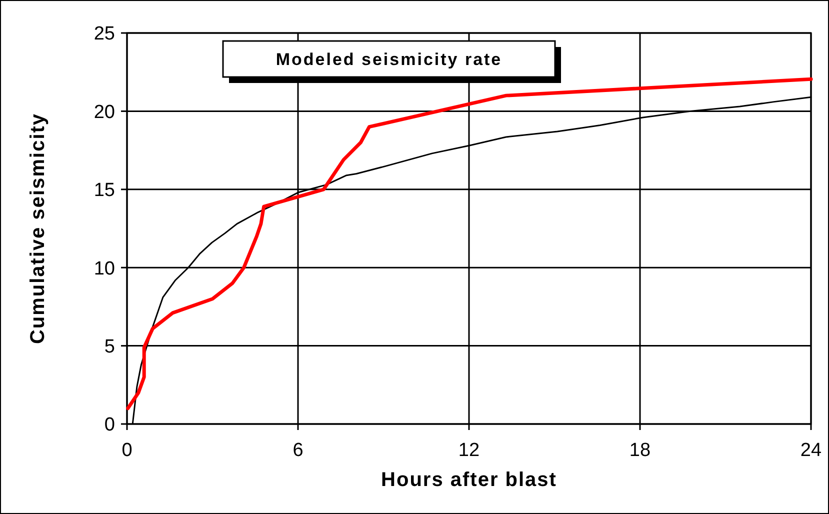 This screenshot has width=829, height=514. What do you see at coordinates (38, 228) in the screenshot?
I see `y-axis-title: Cumulative seismicity` at bounding box center [38, 228].